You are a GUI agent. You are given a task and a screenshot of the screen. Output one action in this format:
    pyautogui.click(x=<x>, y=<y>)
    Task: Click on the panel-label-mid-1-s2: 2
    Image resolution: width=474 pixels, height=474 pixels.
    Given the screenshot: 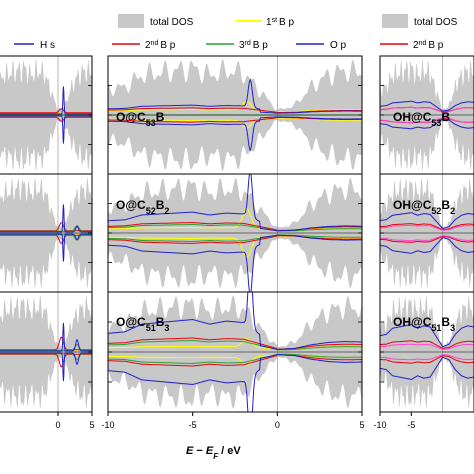 What is the action you would take?
    pyautogui.click(x=166, y=211)
    